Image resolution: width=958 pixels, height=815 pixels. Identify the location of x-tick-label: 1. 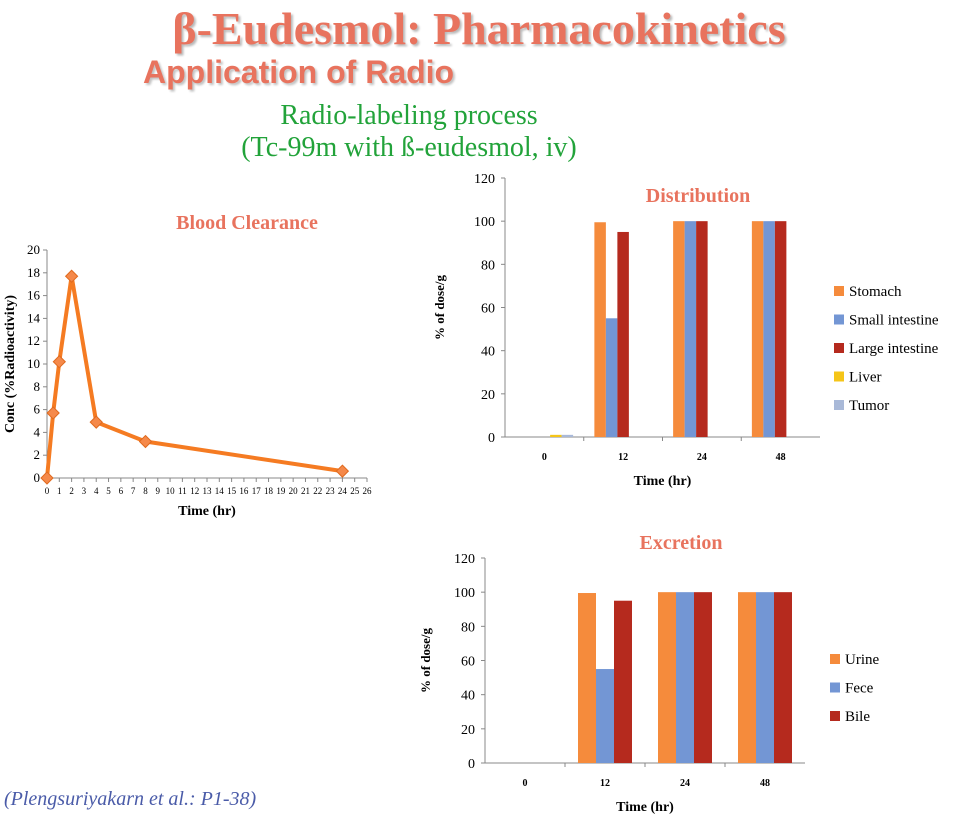
(59, 491).